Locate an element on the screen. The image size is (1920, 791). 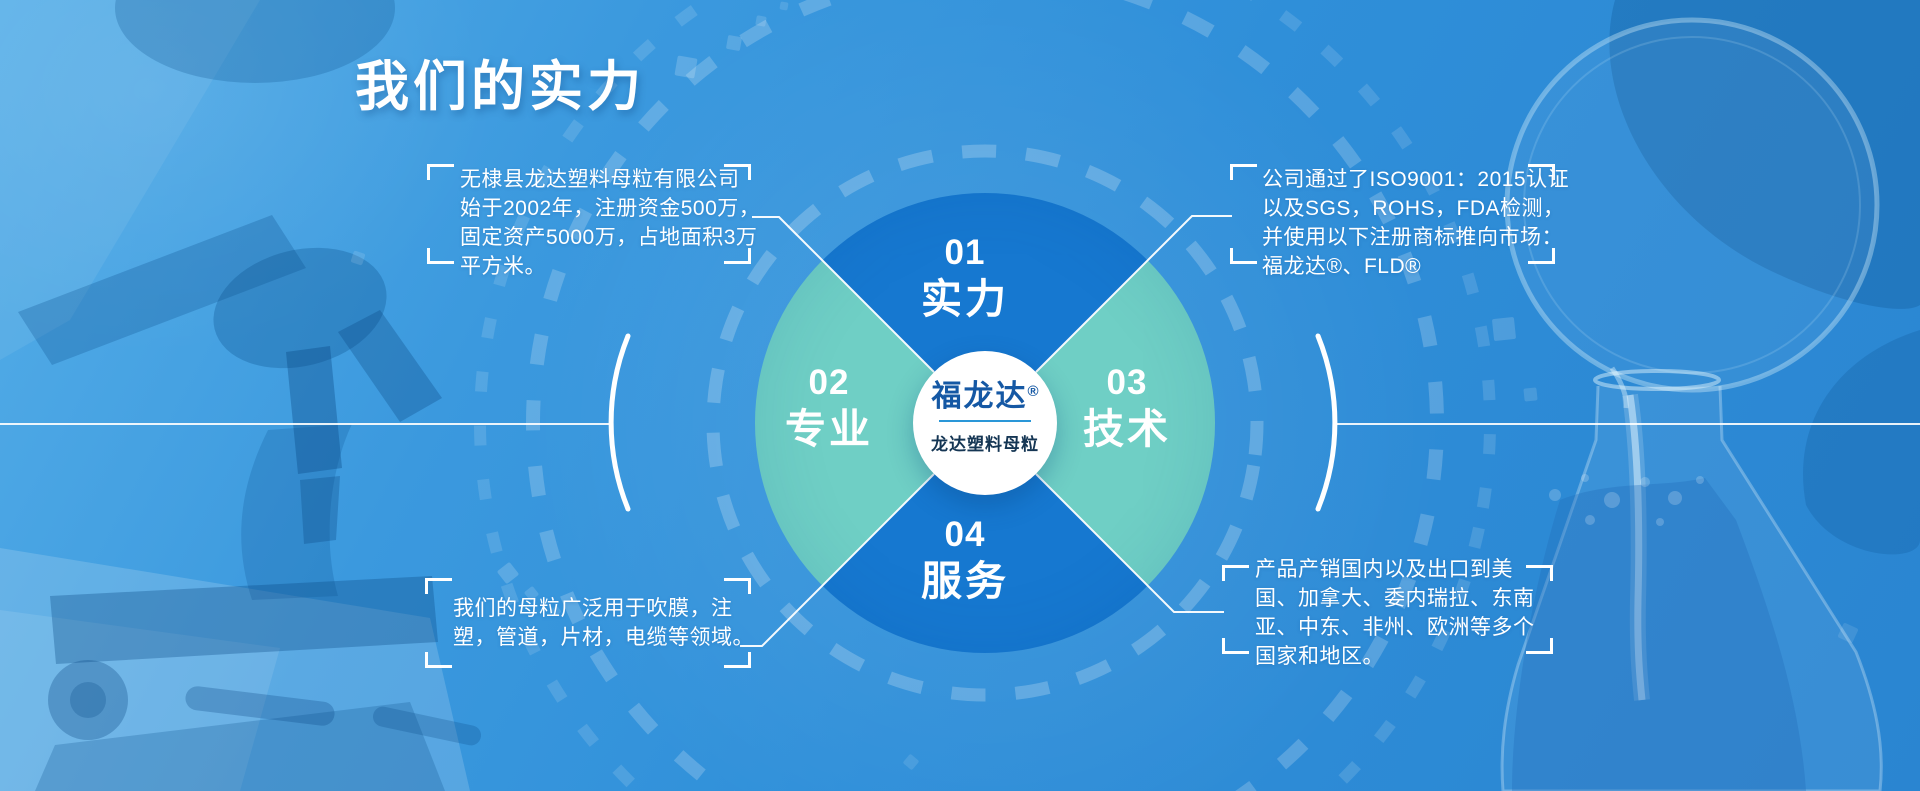
connector-top-right is located at coordinates (1133, 294).